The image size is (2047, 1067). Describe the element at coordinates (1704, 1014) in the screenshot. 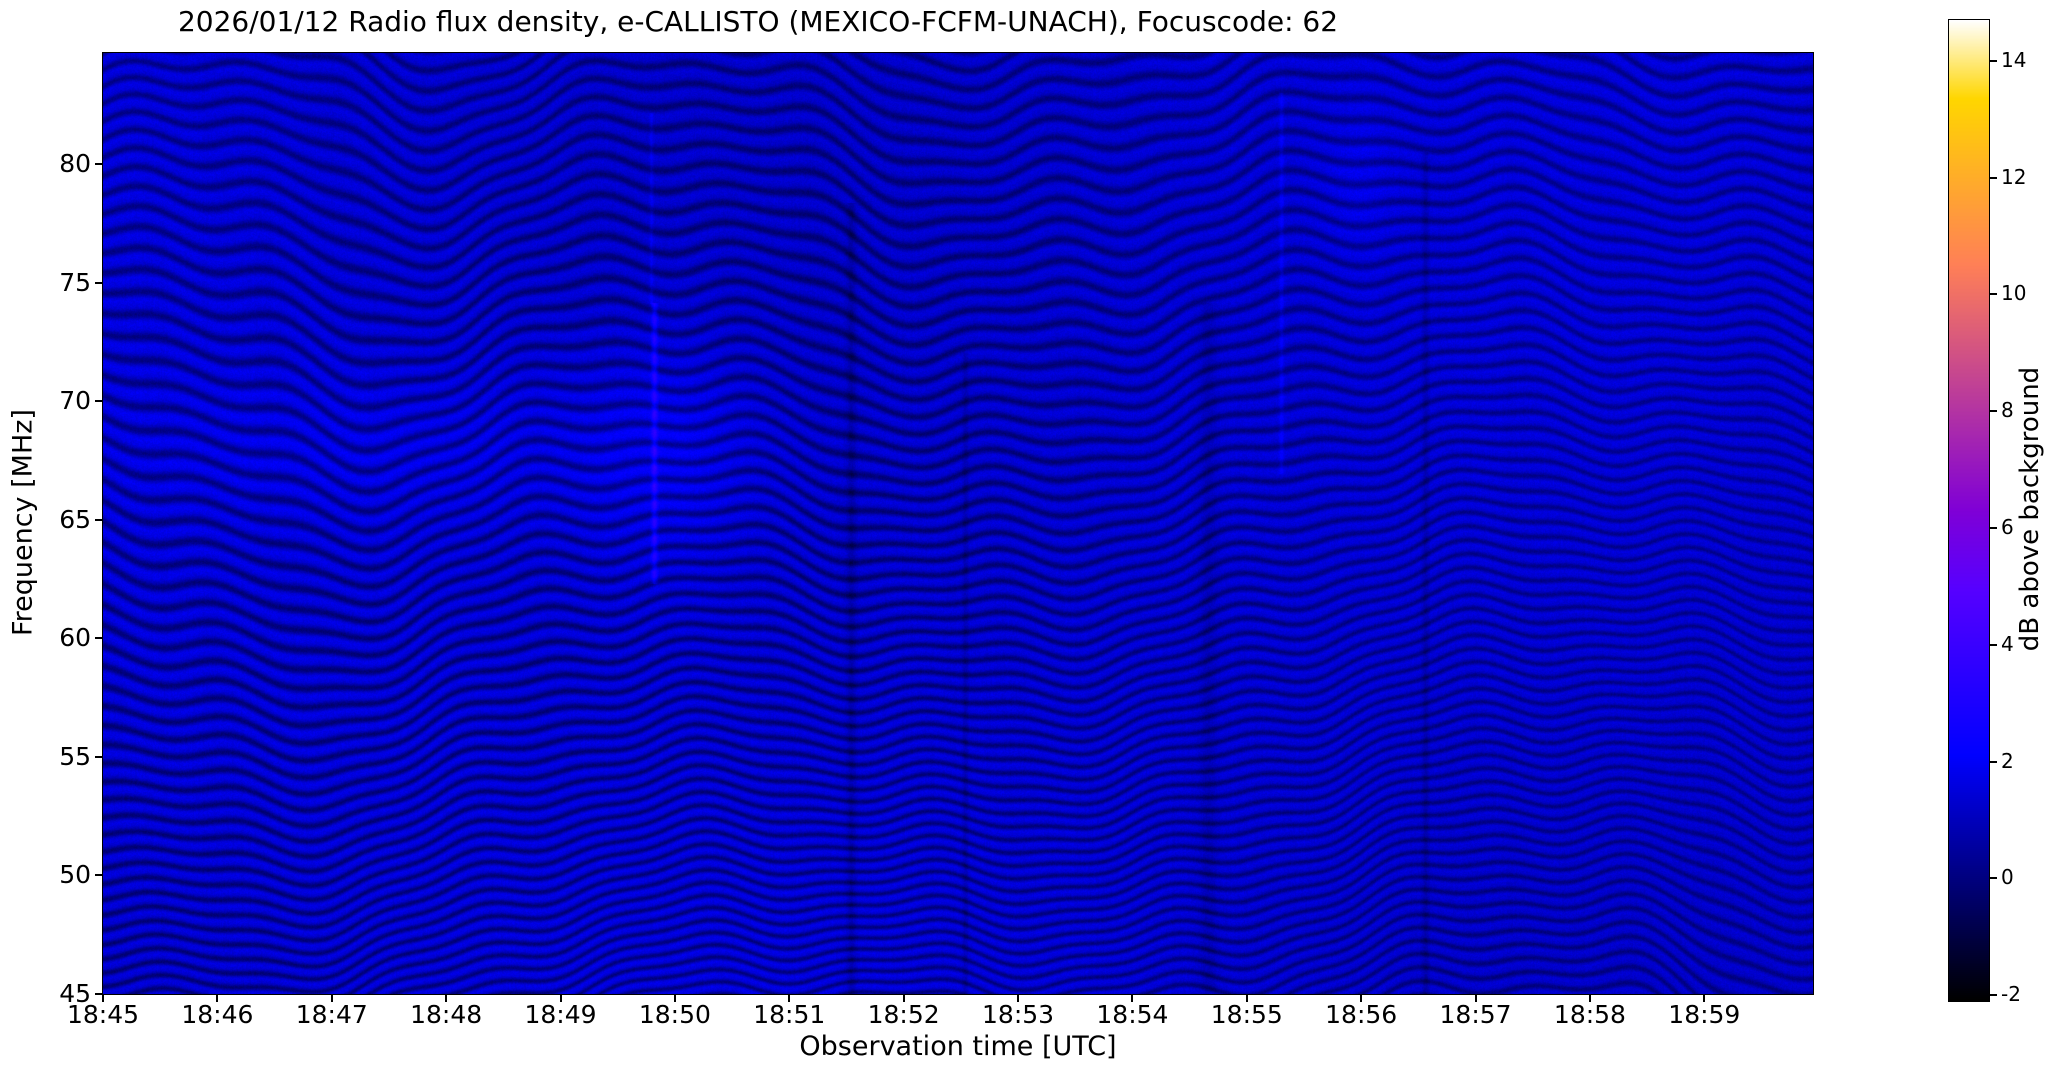

I see `x-tick-label: 18:59` at that location.